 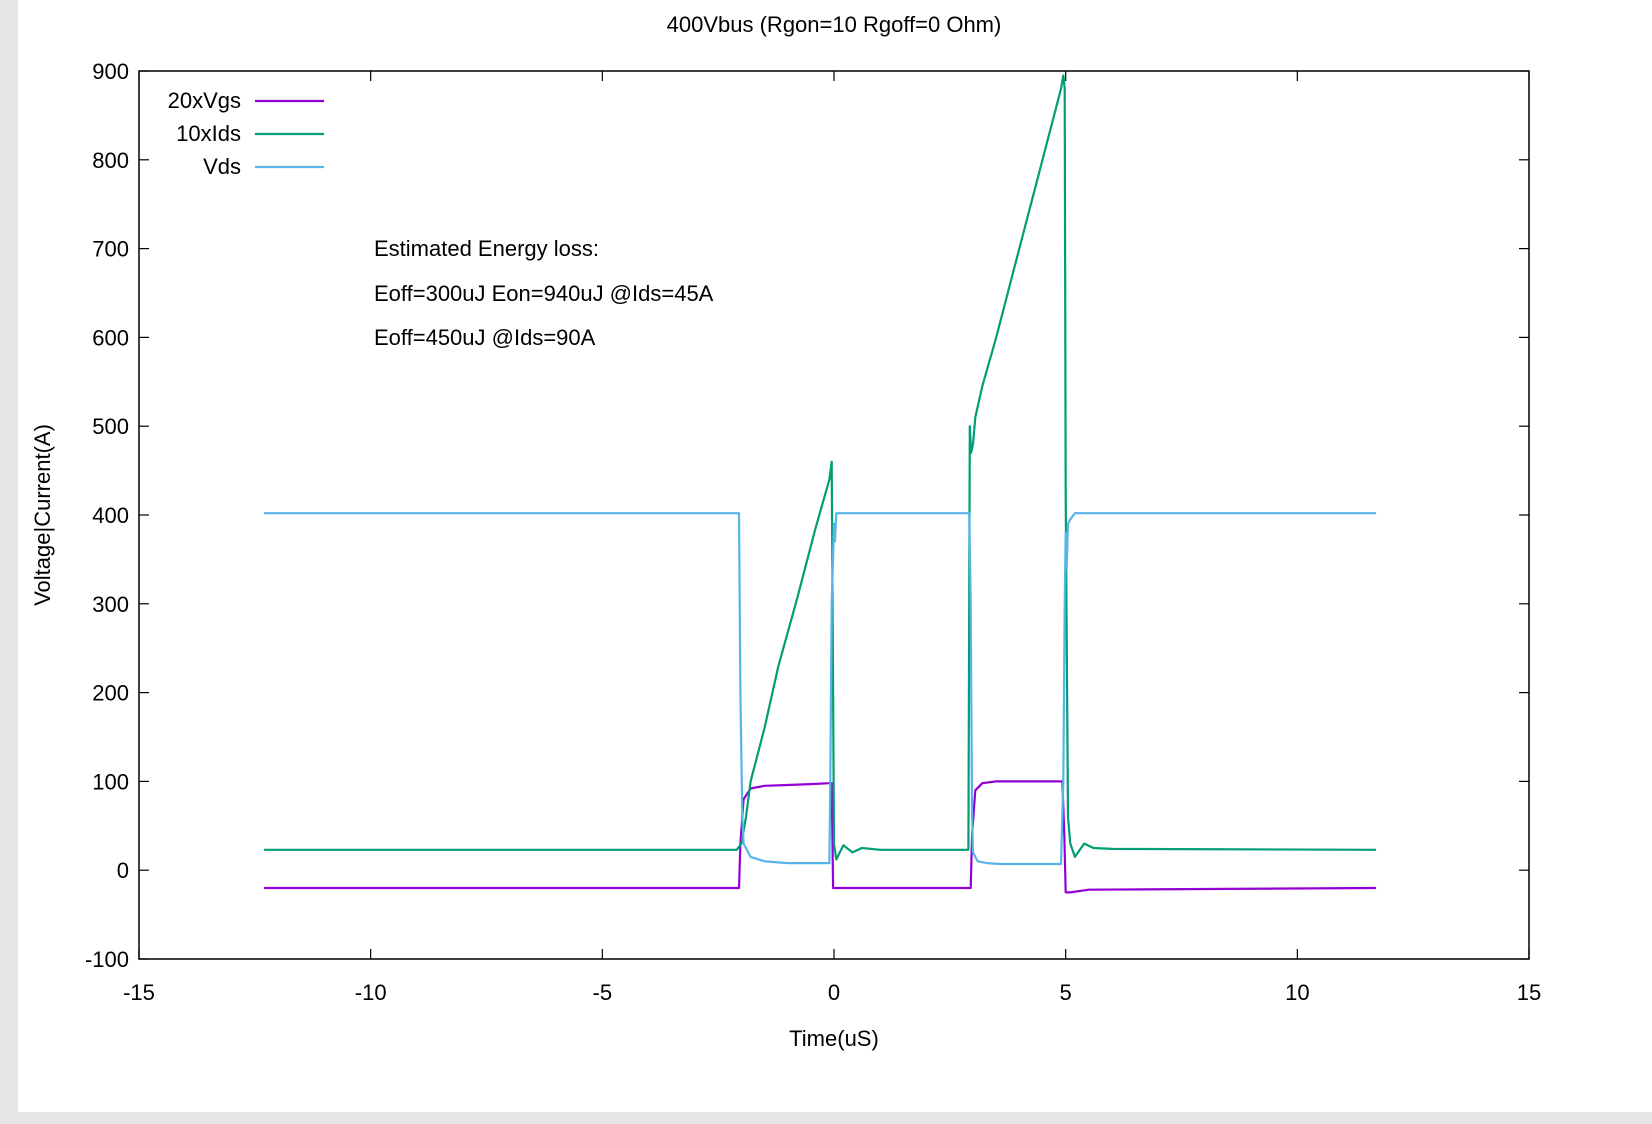 I want to click on x-tick-label: 15, so click(x=1529, y=992).